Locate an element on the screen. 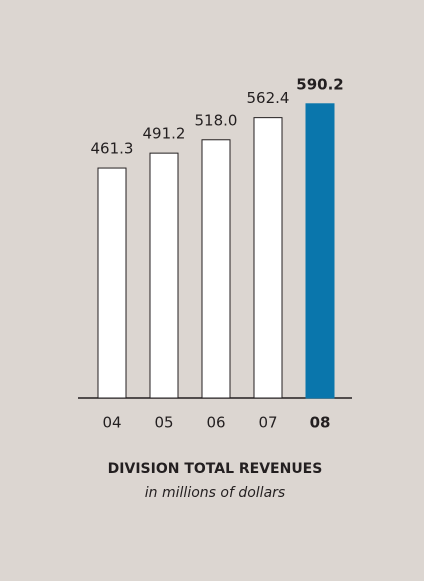  x-tick-label: 08 is located at coordinates (320, 423).